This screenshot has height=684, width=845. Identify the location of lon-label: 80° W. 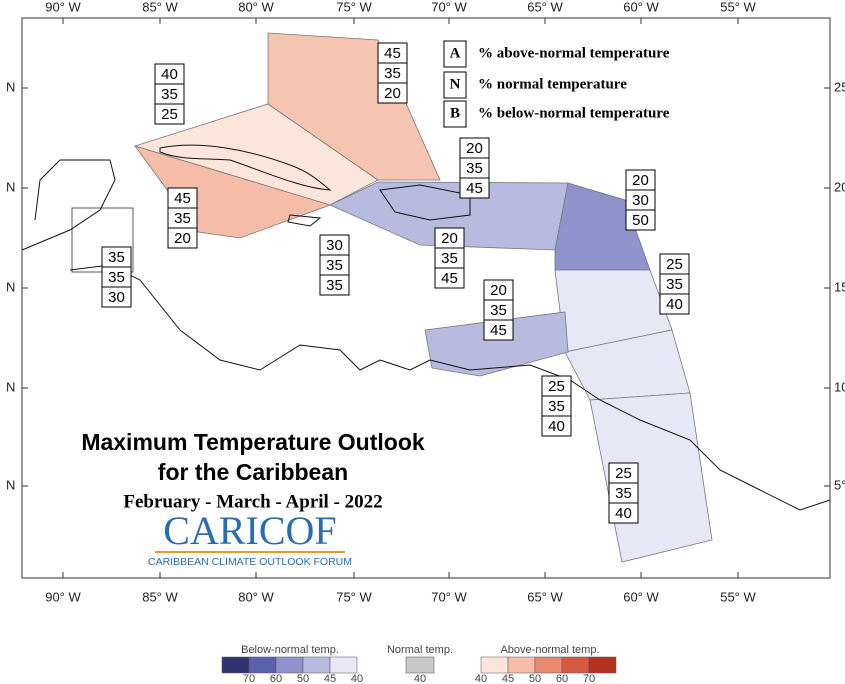
(256, 596).